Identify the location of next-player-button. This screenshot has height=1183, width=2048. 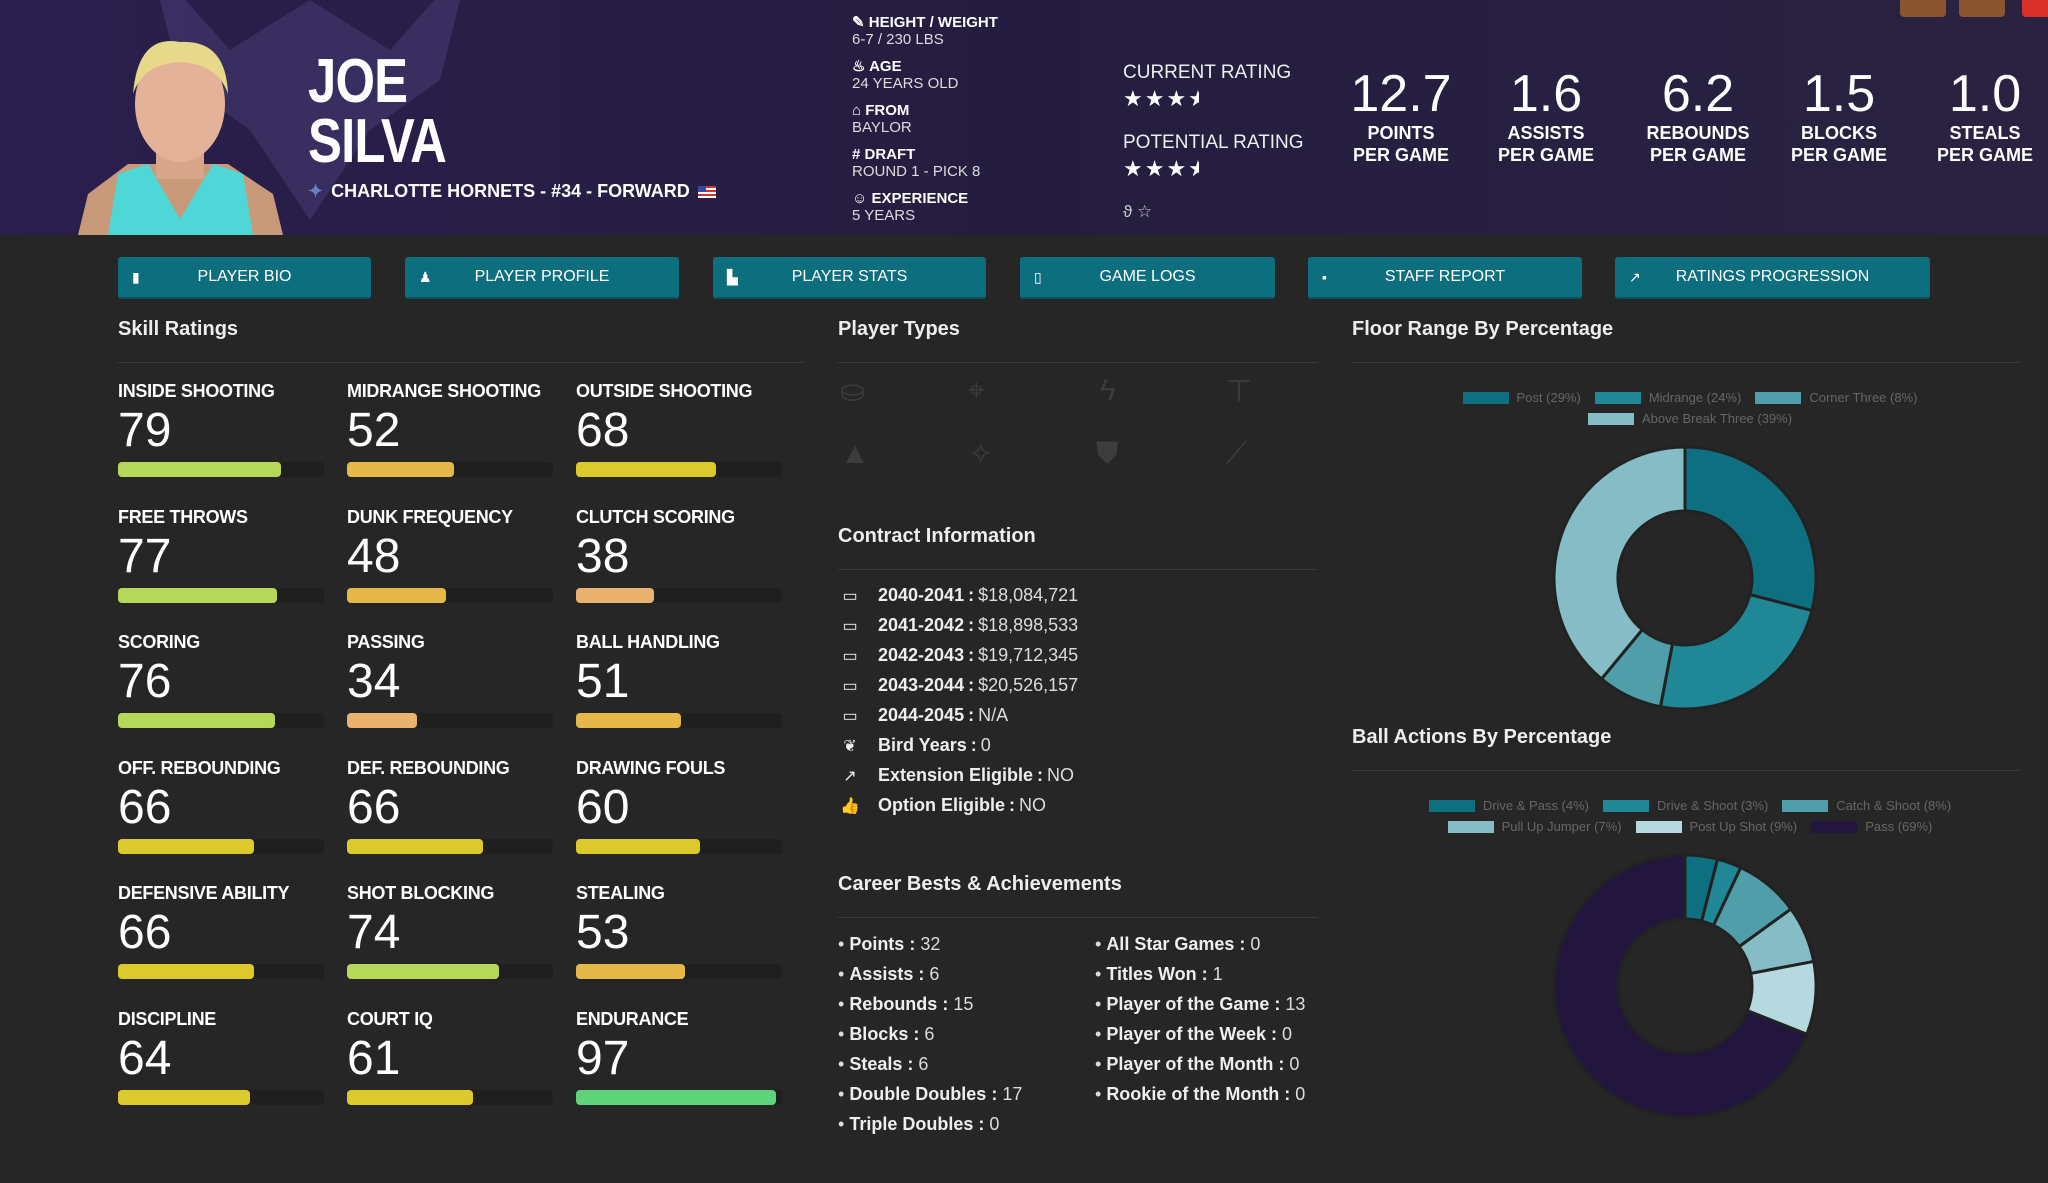
(1982, 8).